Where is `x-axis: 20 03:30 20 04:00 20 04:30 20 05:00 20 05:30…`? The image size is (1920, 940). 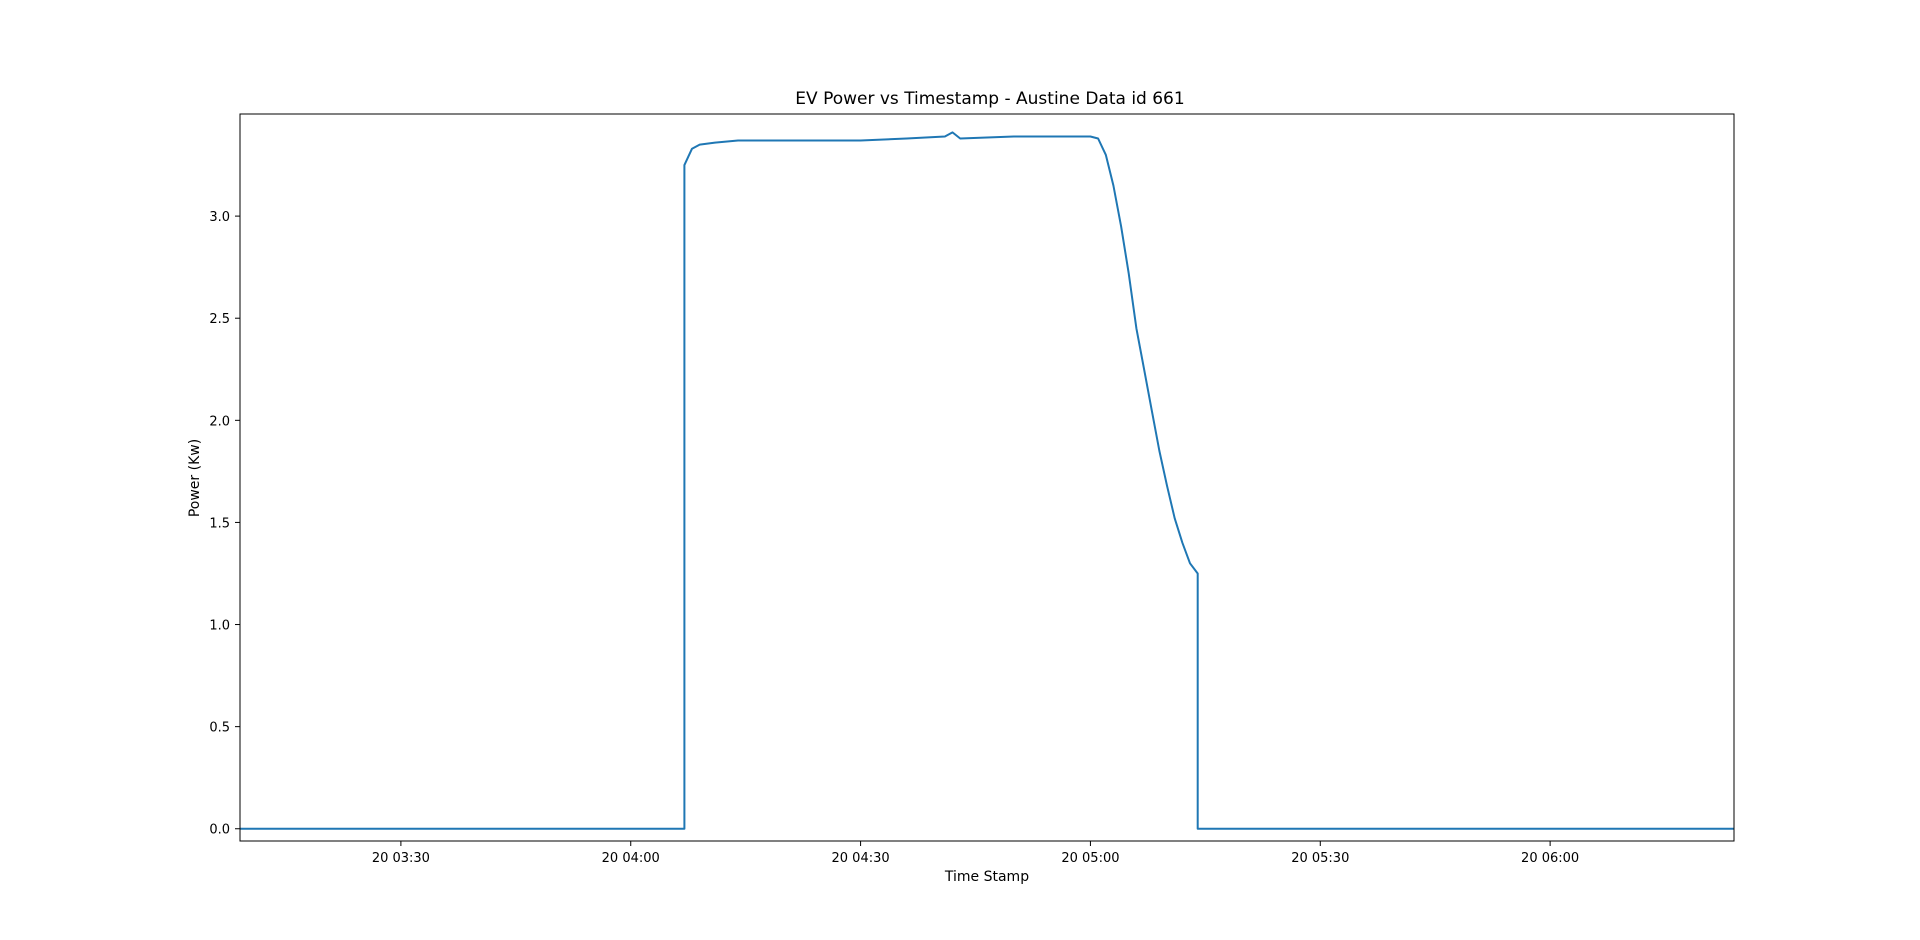 x-axis: 20 03:30 20 04:00 20 04:30 20 05:00 20 05:30… is located at coordinates (975, 853).